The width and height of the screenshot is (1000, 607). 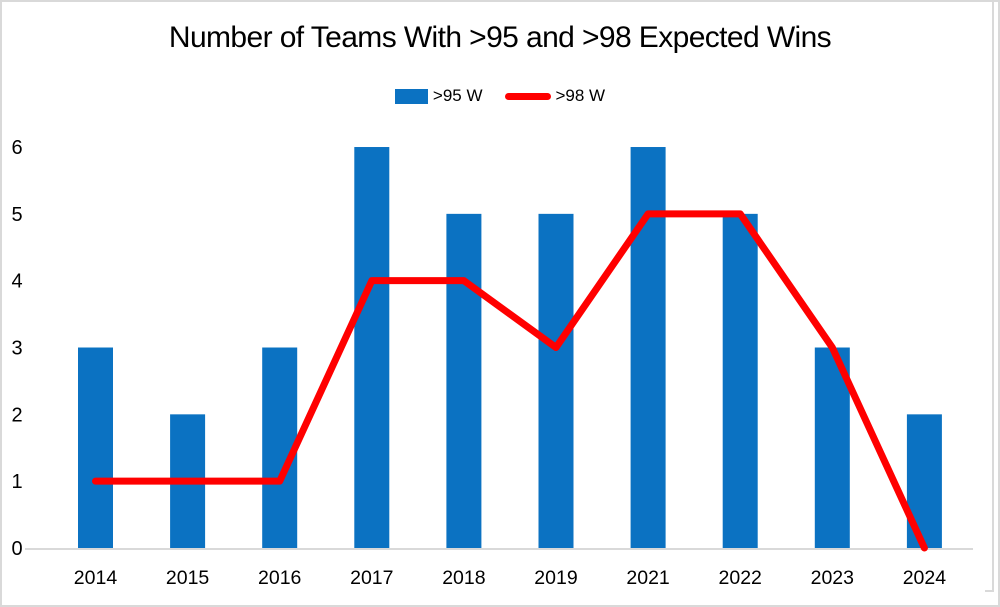 I want to click on legend-swatch-line, so click(x=527, y=96).